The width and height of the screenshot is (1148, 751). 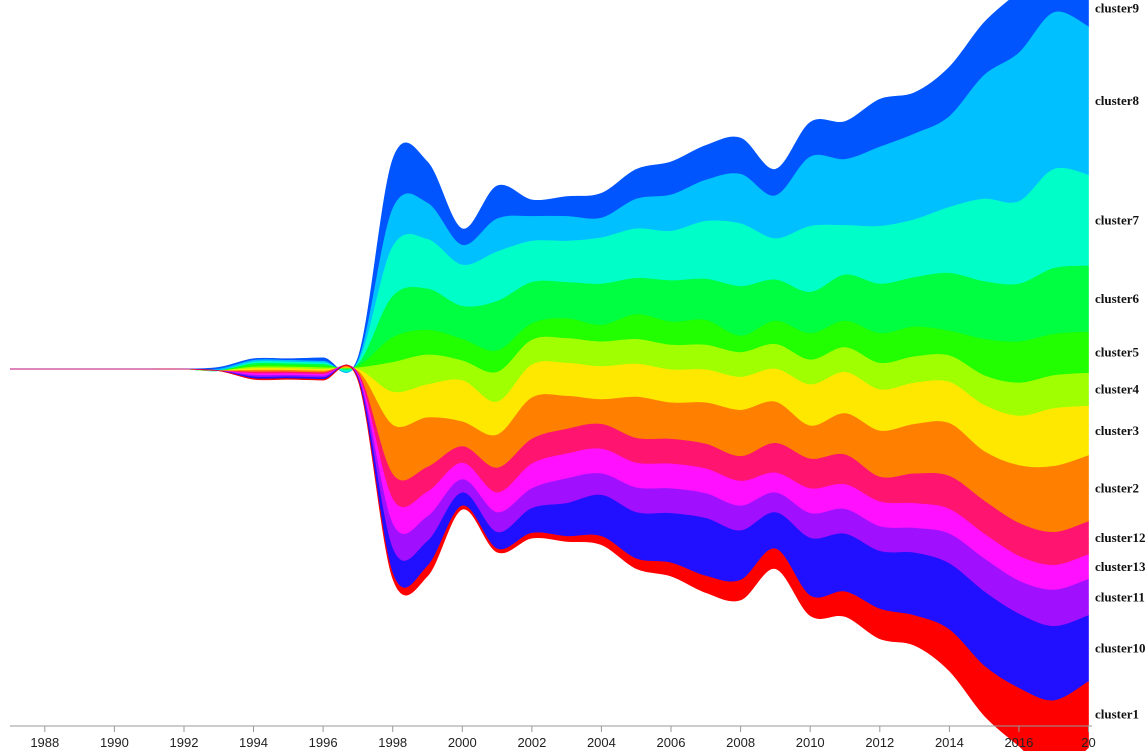 I want to click on series-label-cluster5: cluster5, so click(x=1117, y=352).